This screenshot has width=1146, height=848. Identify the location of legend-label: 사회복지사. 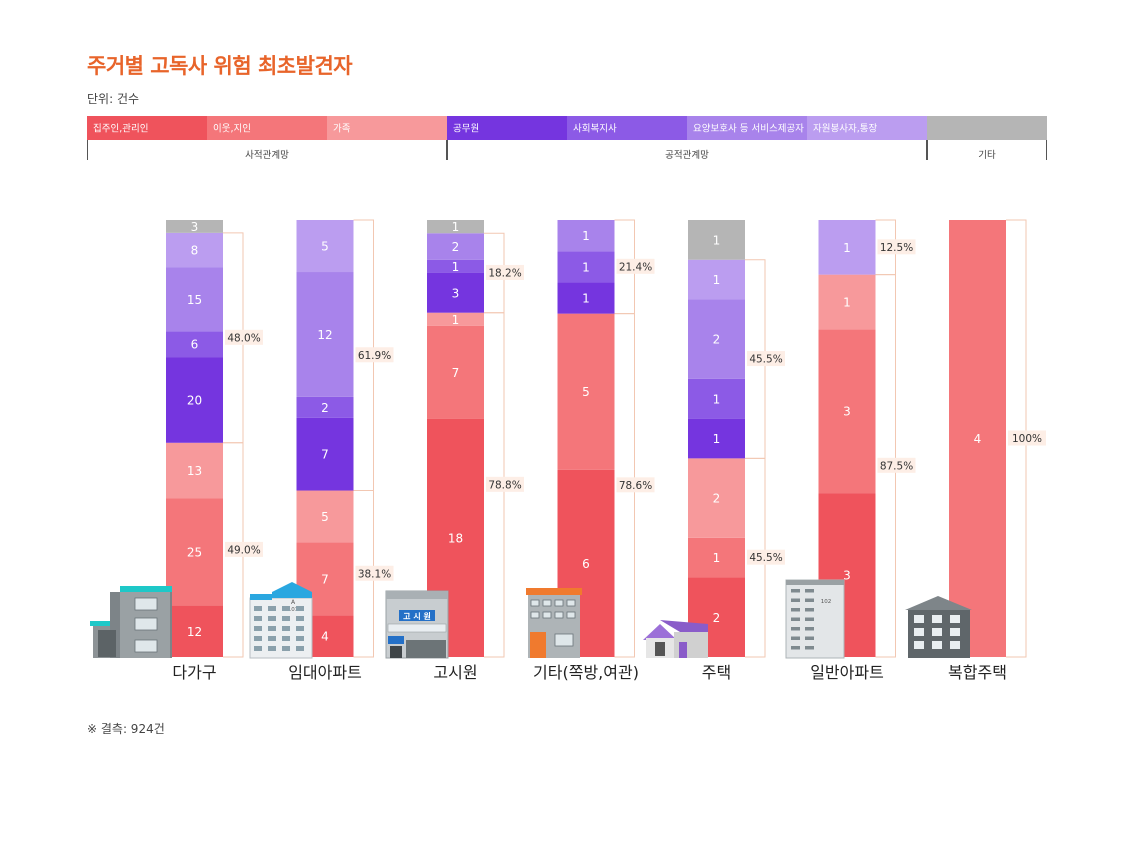
(595, 129).